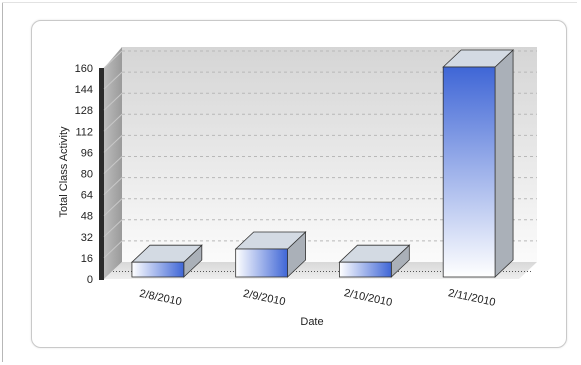  Describe the element at coordinates (87, 153) in the screenshot. I see `y-tick-label: 96` at that location.